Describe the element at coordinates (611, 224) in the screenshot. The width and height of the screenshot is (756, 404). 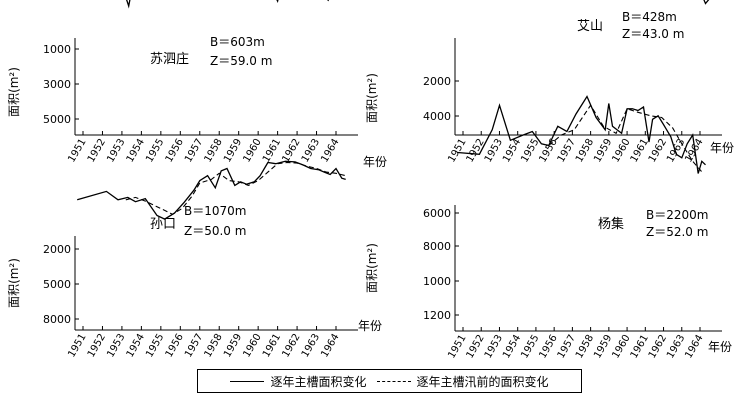
I see `station-name: 杨集` at that location.